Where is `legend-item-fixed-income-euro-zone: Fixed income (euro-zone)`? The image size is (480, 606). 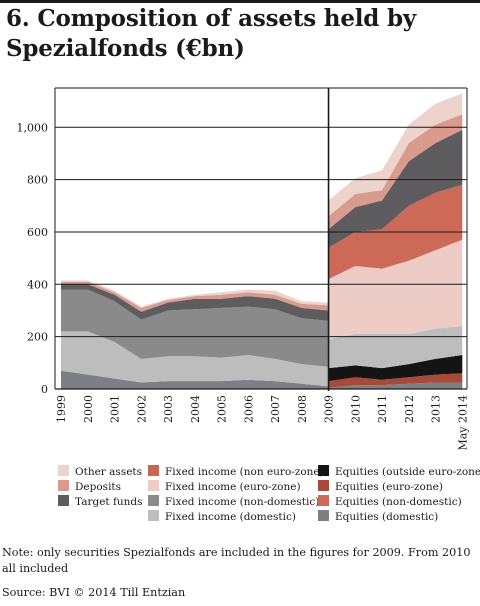 legend-item-fixed-income-euro-zone: Fixed income (euro-zone) is located at coordinates (224, 487).